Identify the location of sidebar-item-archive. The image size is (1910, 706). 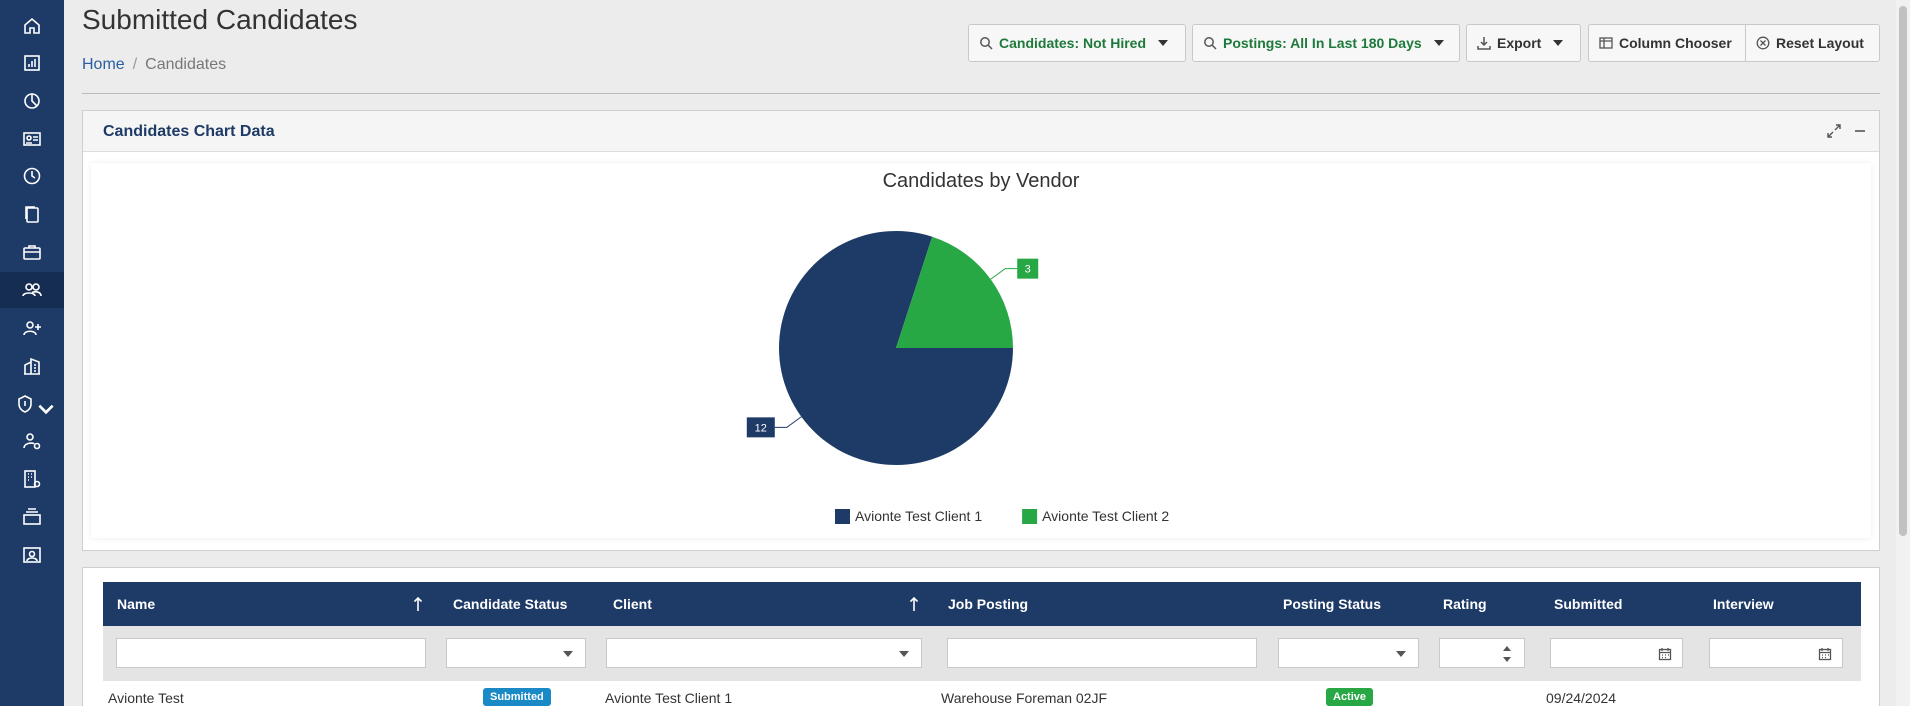
(32, 517).